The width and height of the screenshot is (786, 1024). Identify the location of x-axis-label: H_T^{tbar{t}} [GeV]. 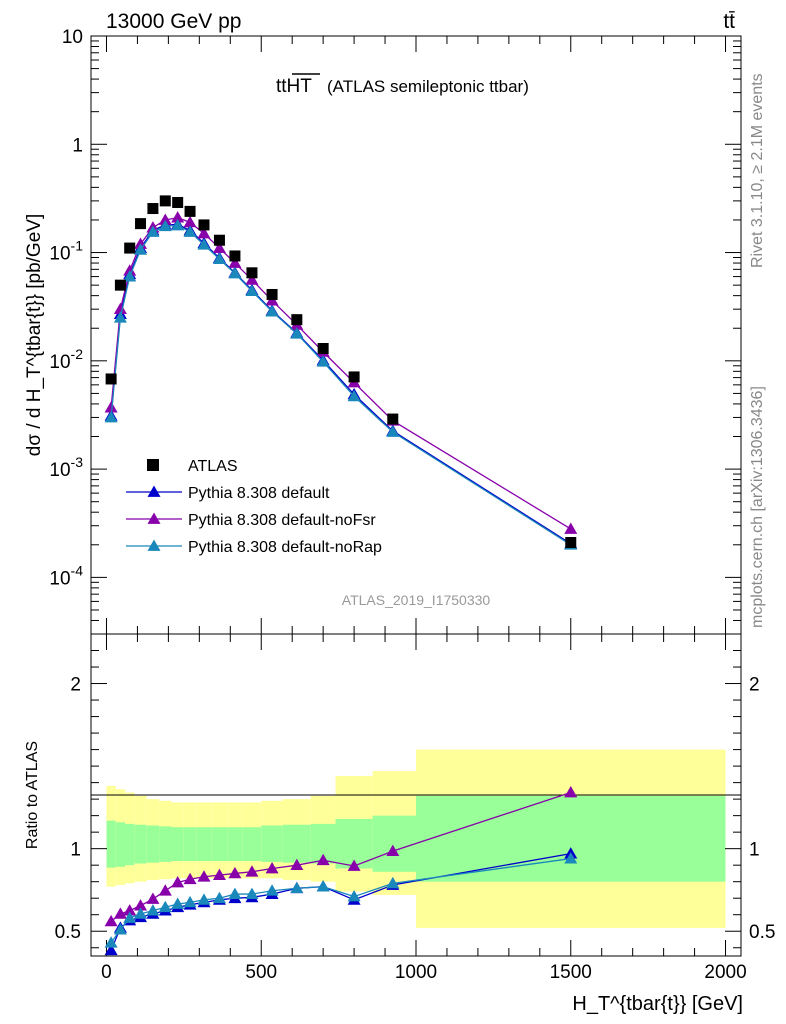
(657, 1004).